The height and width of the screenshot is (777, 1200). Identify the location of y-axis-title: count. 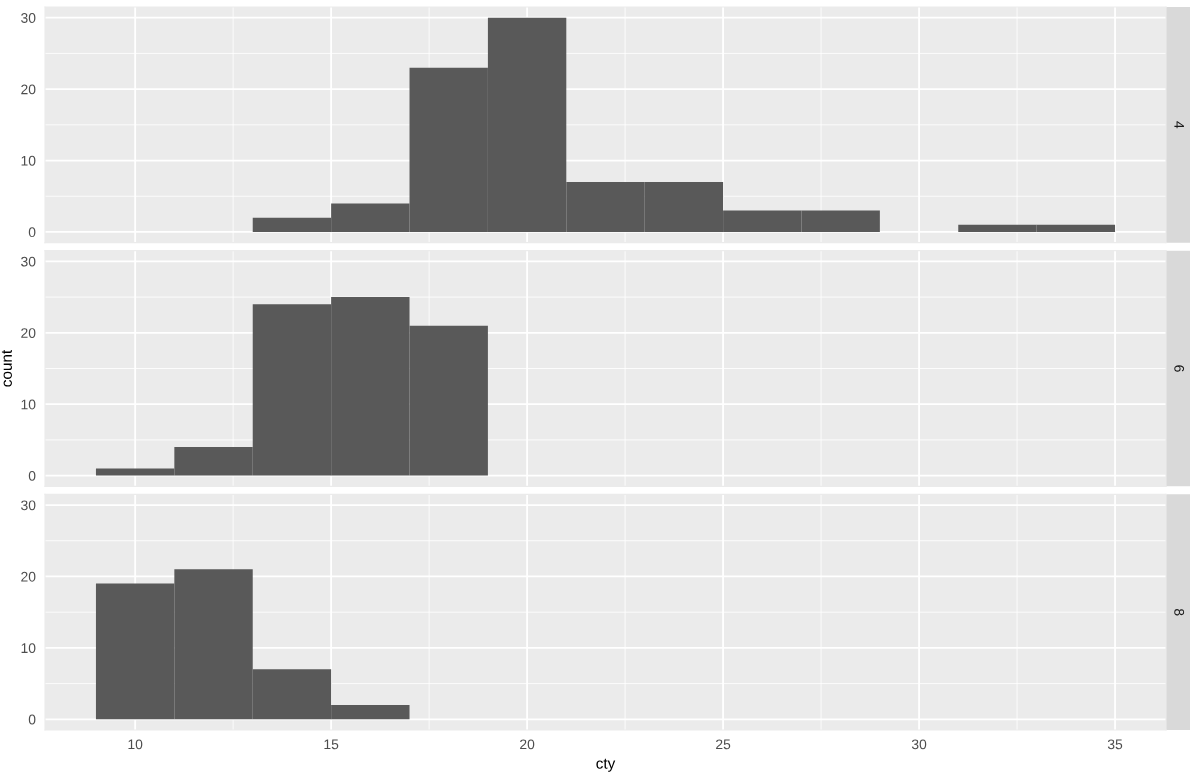
(6, 368).